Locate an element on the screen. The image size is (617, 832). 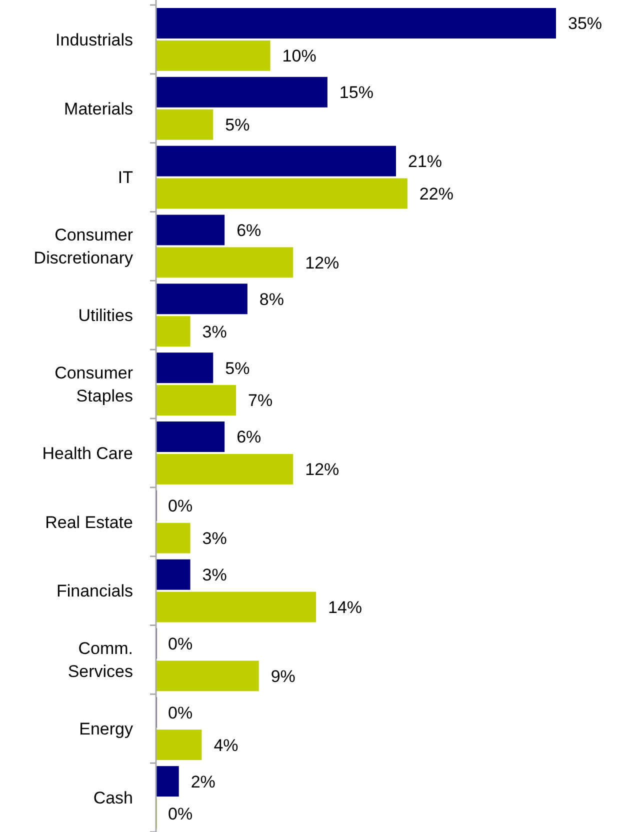
data-label: 21% is located at coordinates (425, 162).